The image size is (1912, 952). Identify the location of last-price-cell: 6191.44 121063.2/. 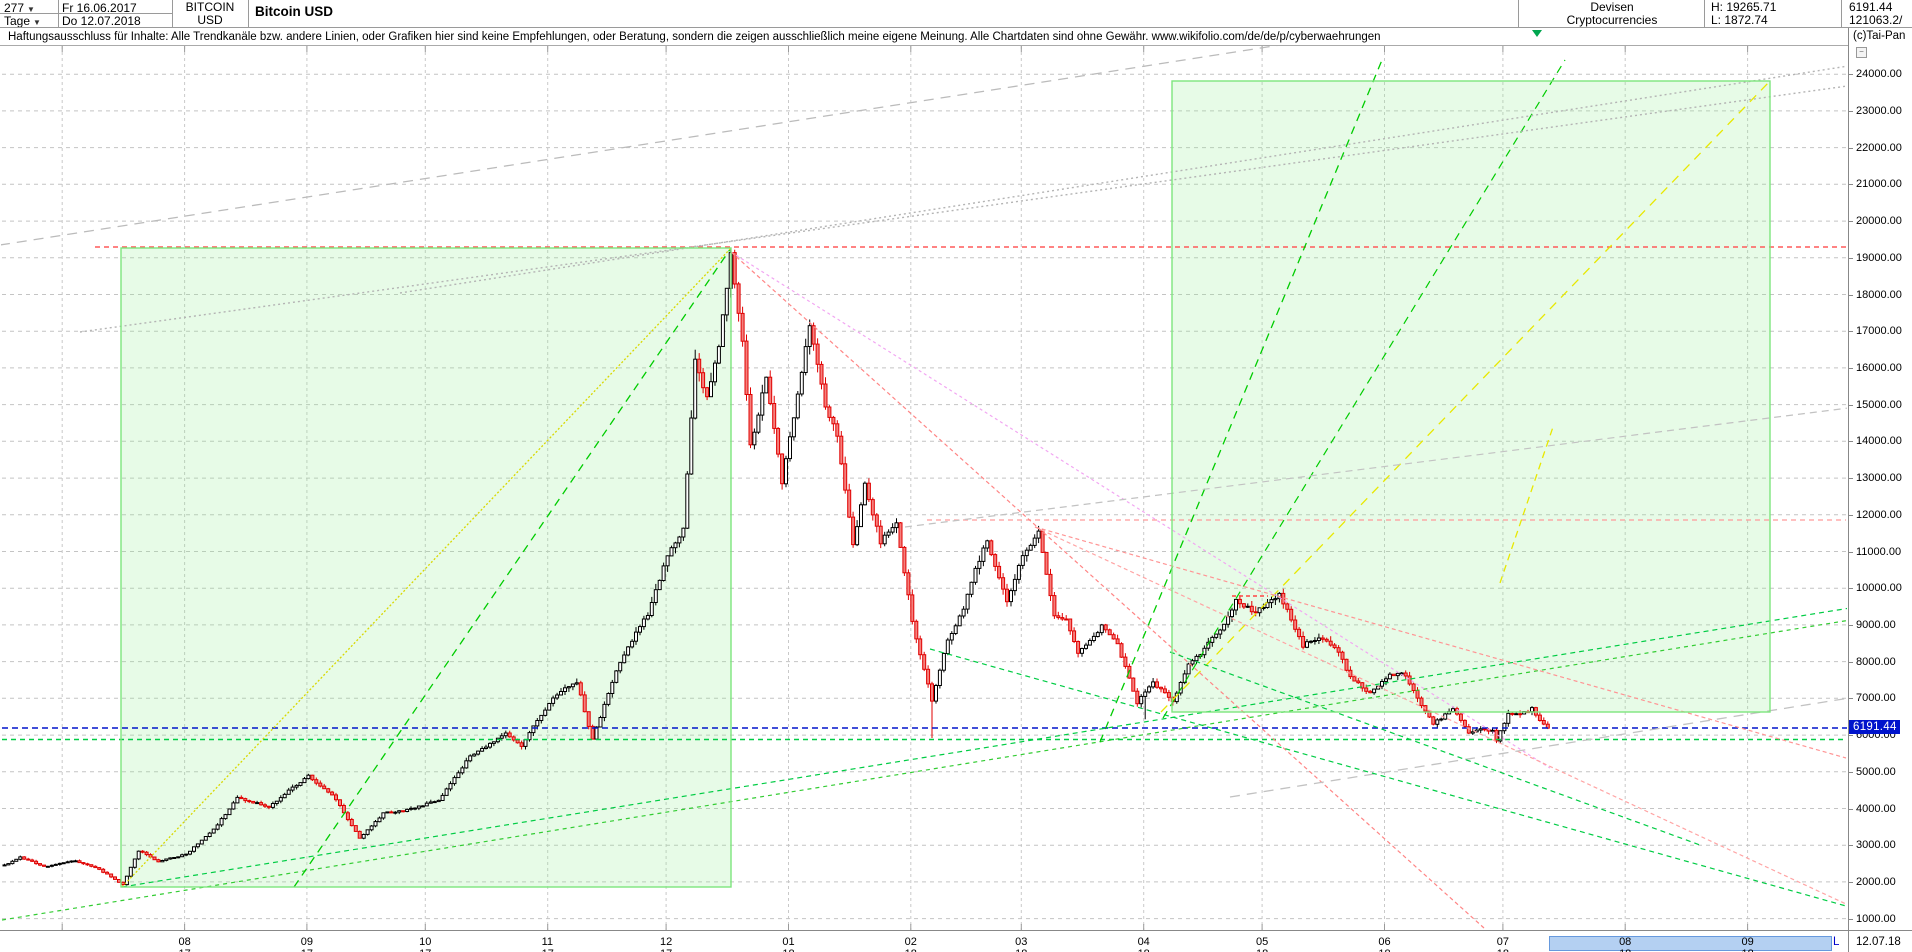
(1877, 14).